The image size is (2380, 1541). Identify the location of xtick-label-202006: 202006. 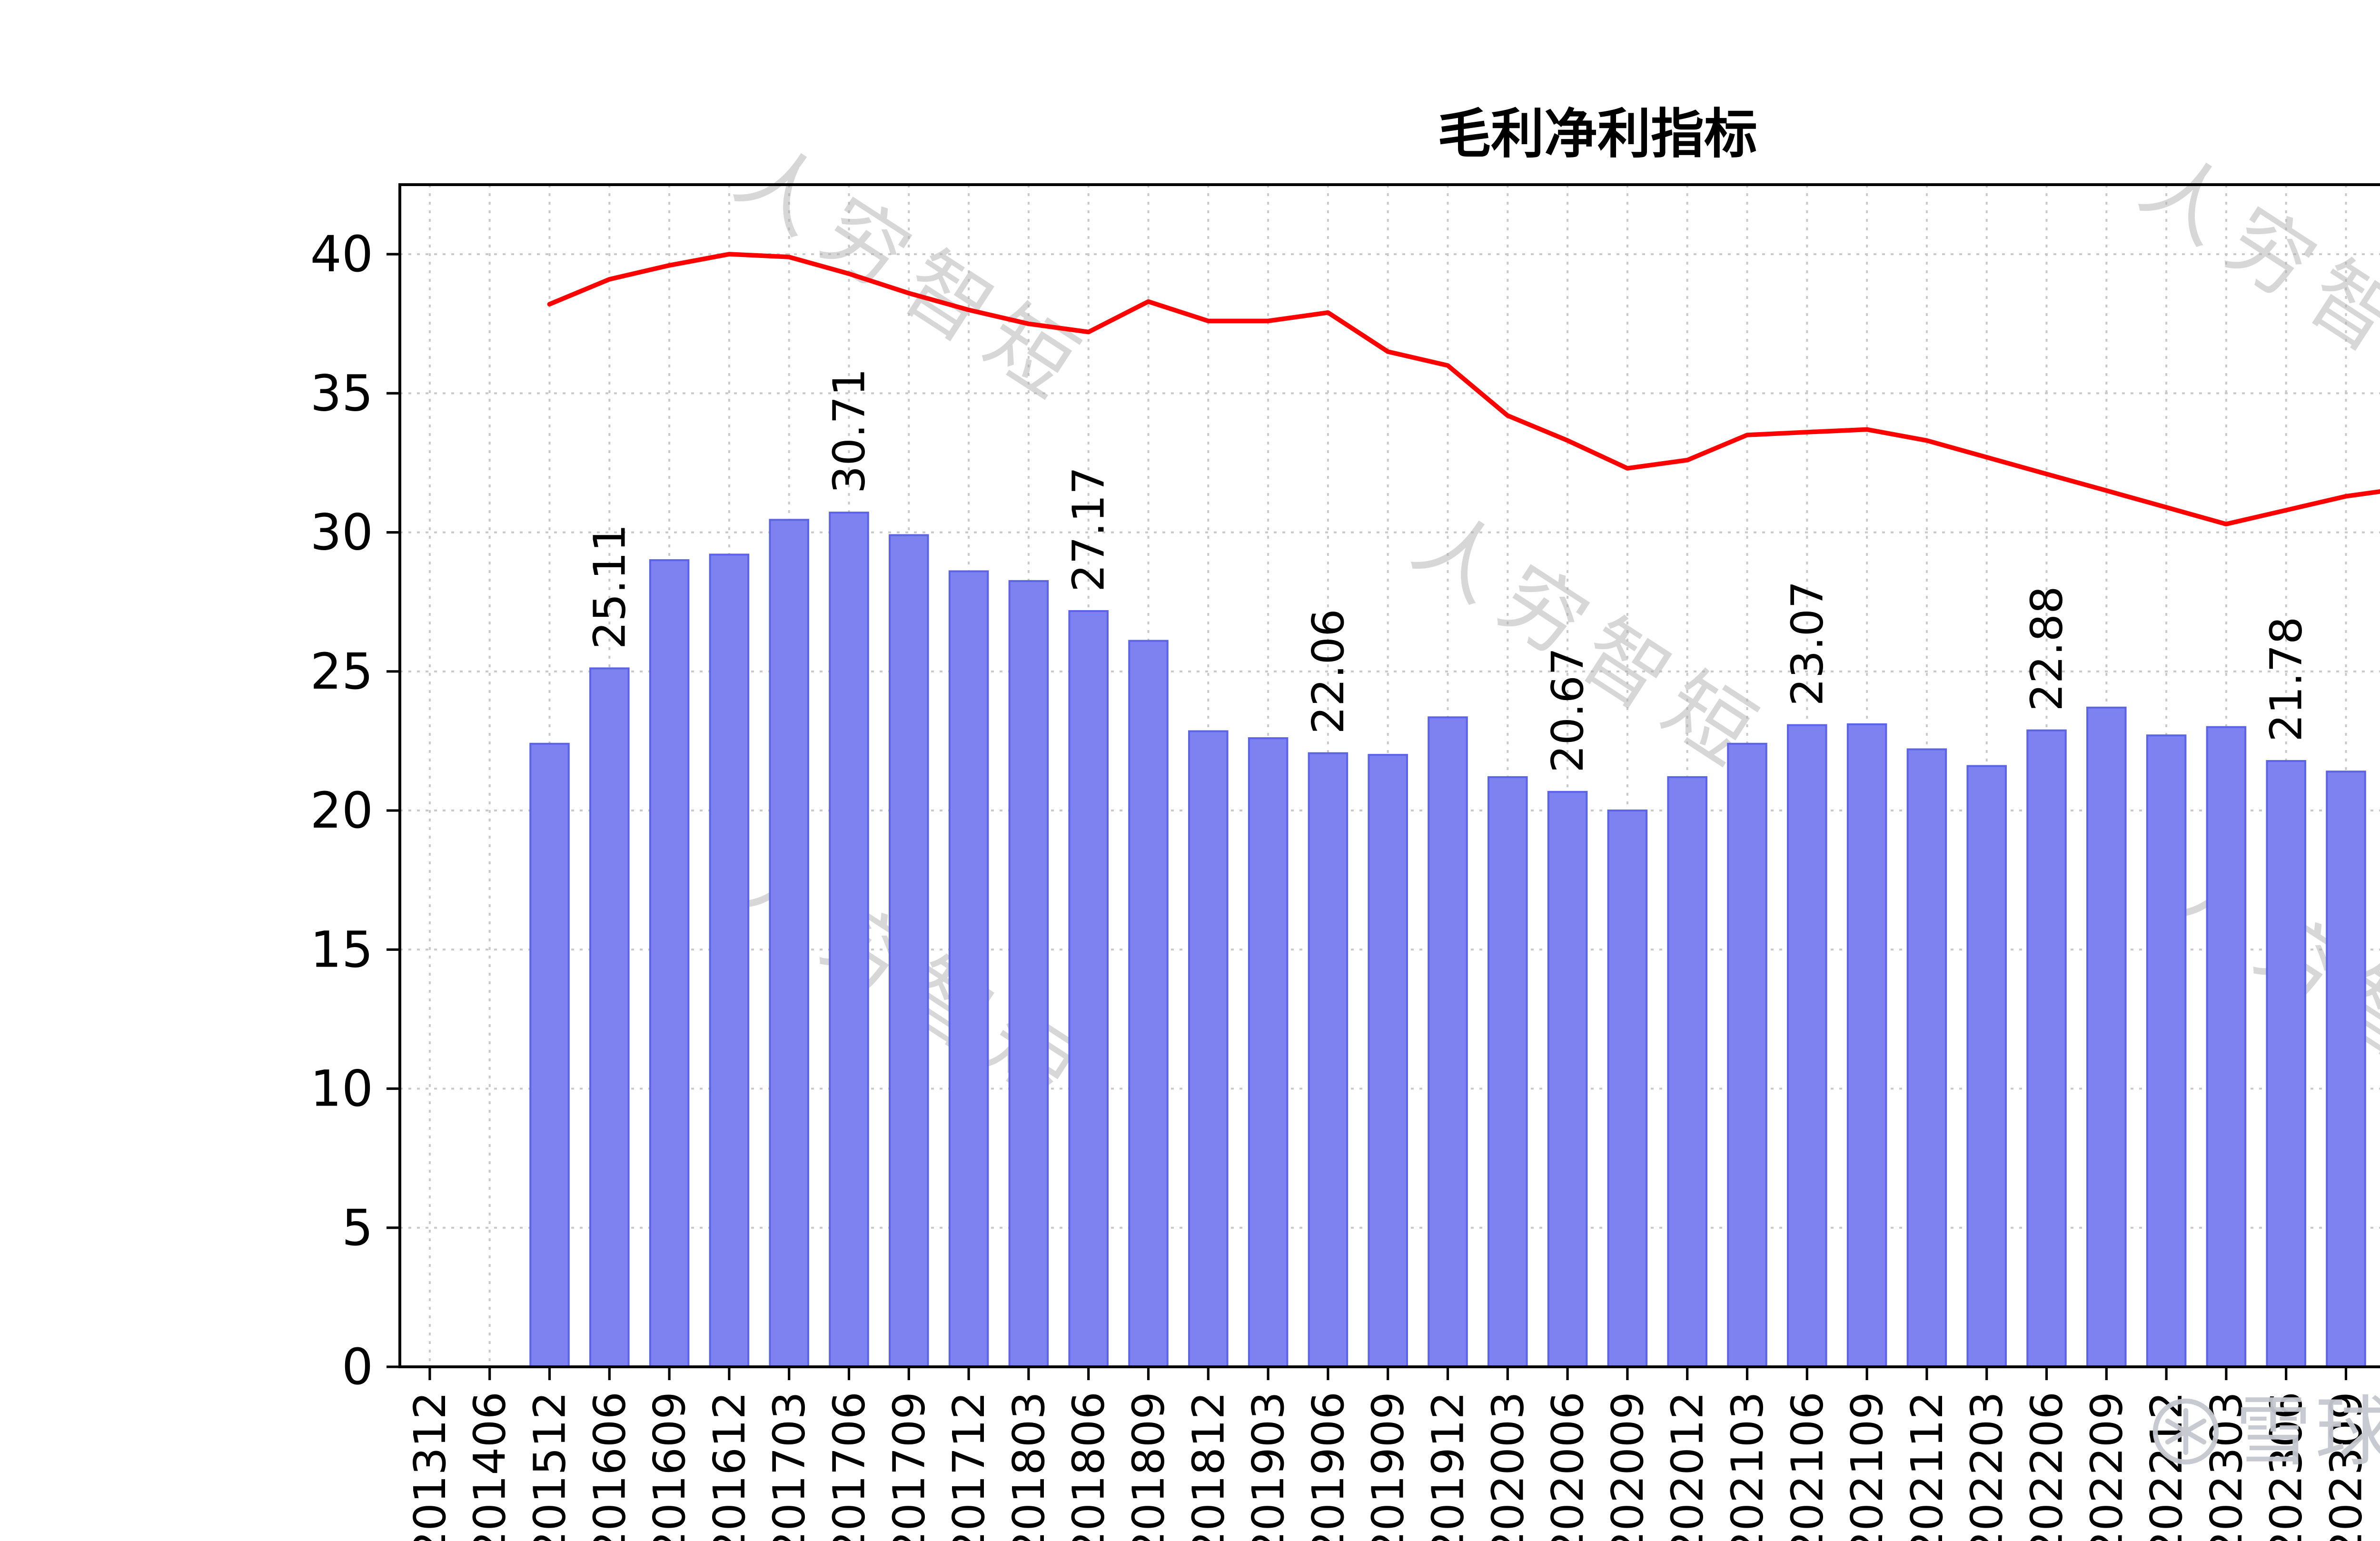
(1567, 1466).